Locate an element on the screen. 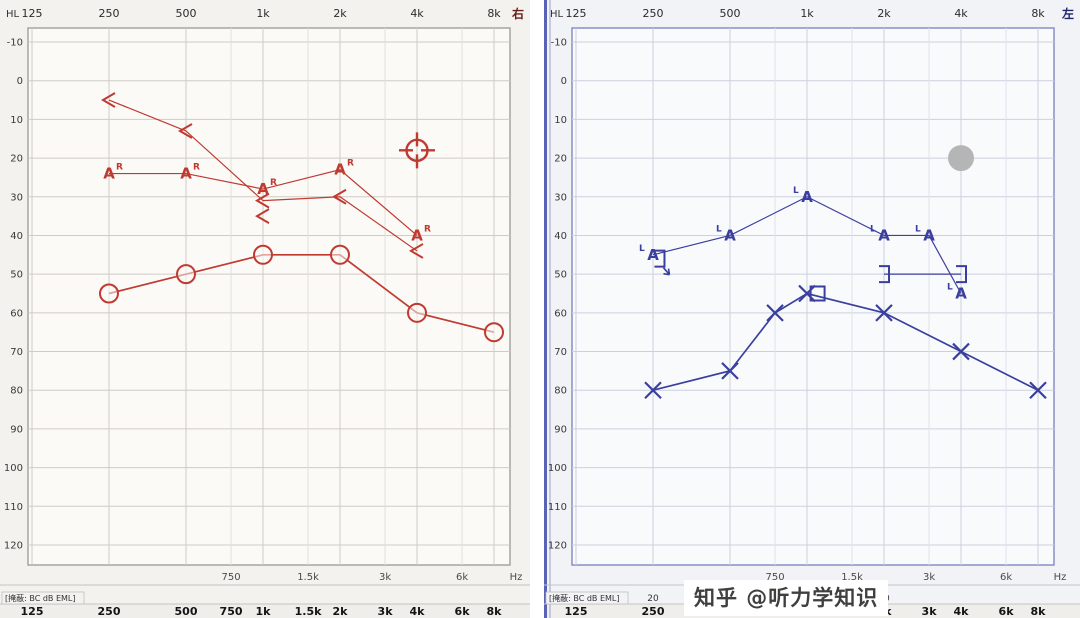 The height and width of the screenshot is (618, 1080). series-line-air-conduction is located at coordinates (301, 293).